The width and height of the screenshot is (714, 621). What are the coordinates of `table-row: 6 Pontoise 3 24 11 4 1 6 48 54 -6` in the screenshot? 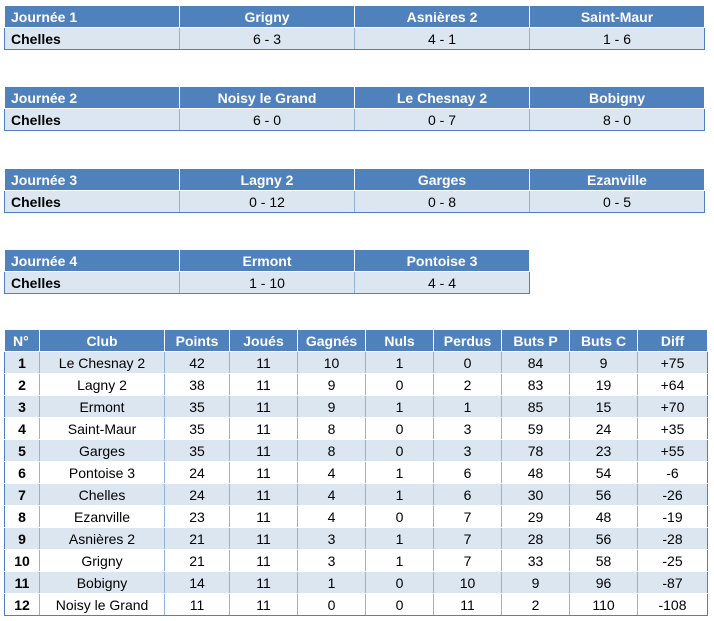 It's located at (356, 472).